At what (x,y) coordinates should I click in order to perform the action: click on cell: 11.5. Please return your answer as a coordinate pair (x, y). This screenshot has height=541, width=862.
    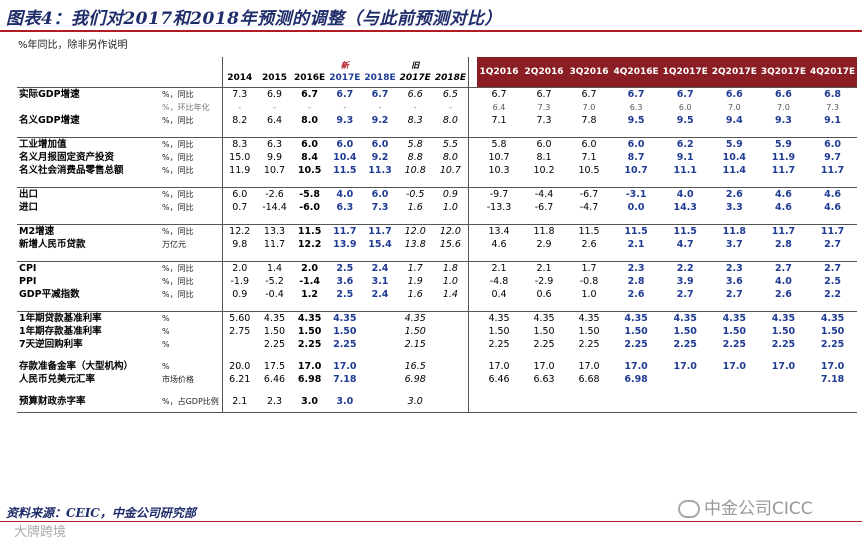
    Looking at the image, I should click on (685, 231).